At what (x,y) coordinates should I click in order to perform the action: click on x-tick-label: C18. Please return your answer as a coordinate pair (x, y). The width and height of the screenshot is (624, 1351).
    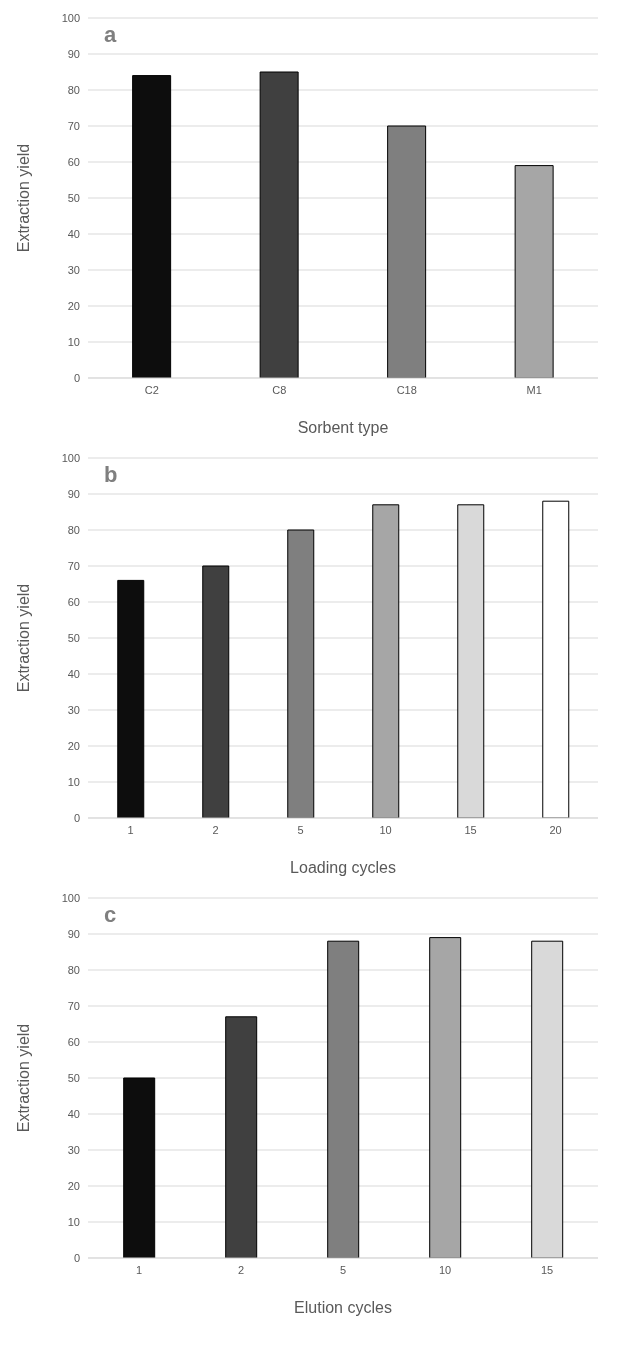
    Looking at the image, I should click on (406, 389).